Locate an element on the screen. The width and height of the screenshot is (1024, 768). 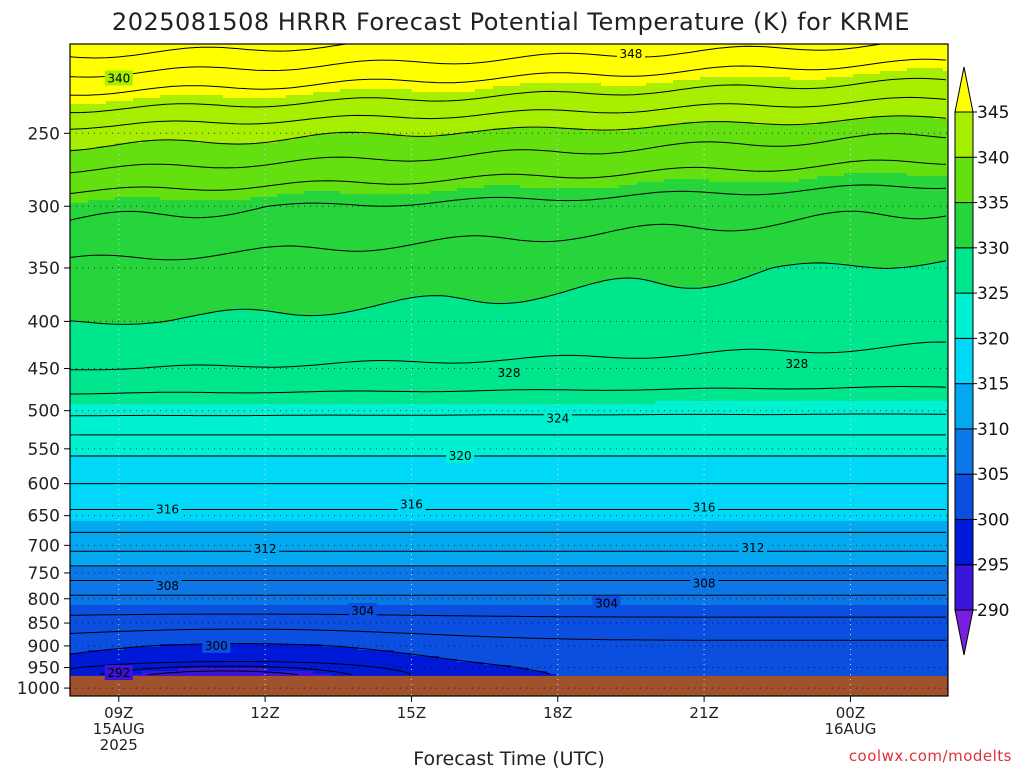
contour-label-312: 312 is located at coordinates (752, 548).